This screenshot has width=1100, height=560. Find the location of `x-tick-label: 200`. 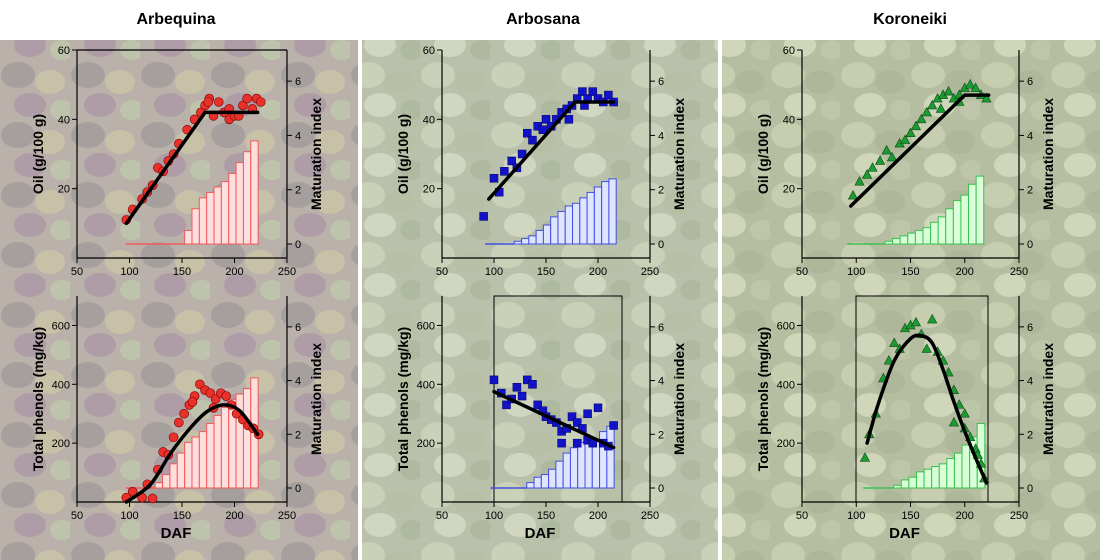

x-tick-label: 200 is located at coordinates (234, 272).